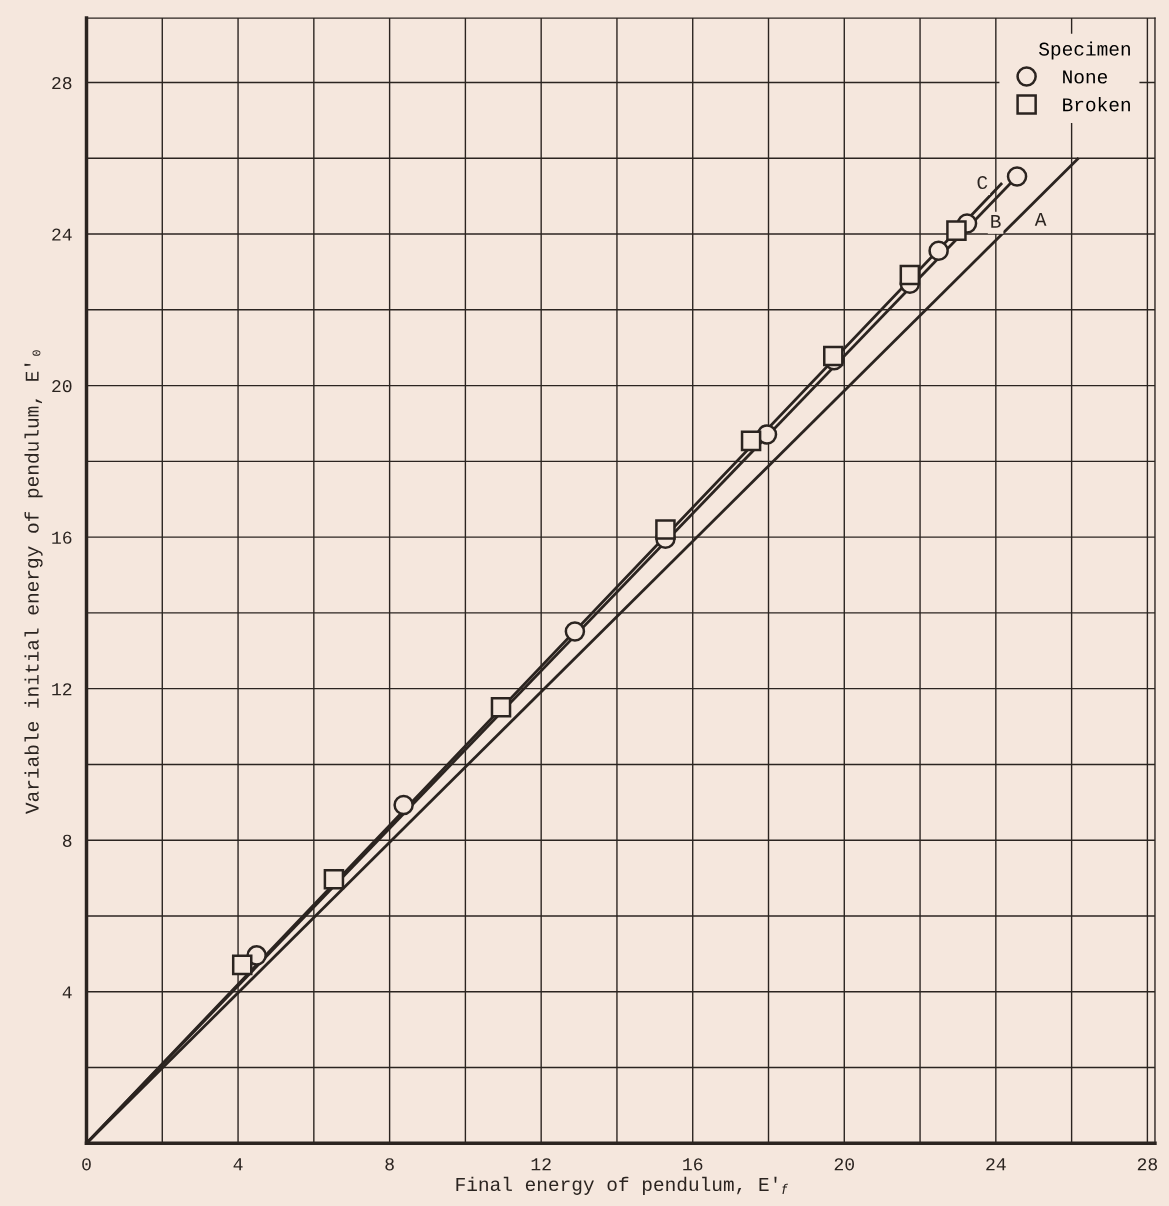 Image resolution: width=1169 pixels, height=1206 pixels. What do you see at coordinates (1084, 50) in the screenshot?
I see `legend-title: Specimen` at bounding box center [1084, 50].